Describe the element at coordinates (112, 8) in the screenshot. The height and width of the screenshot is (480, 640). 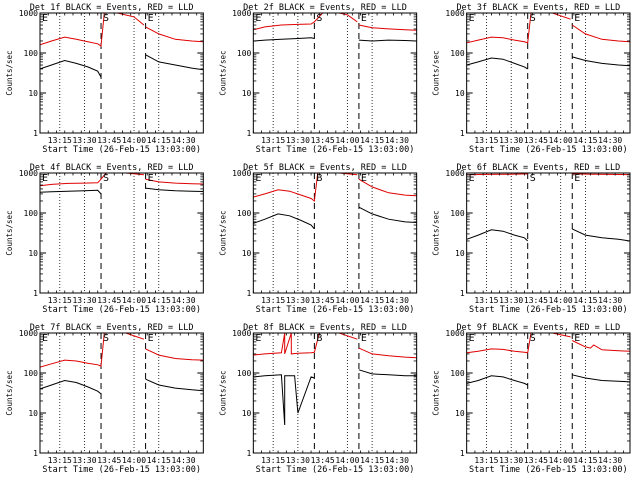
I see `panel-title: Det 1f BLACK = Events, RED = LLD` at that location.